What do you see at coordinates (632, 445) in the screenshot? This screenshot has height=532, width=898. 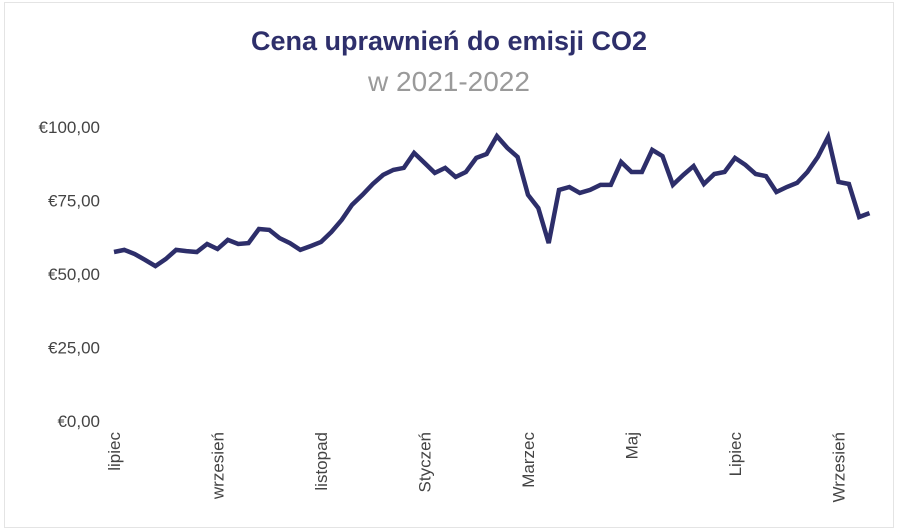 I see `x-tick-label: Maj` at bounding box center [632, 445].